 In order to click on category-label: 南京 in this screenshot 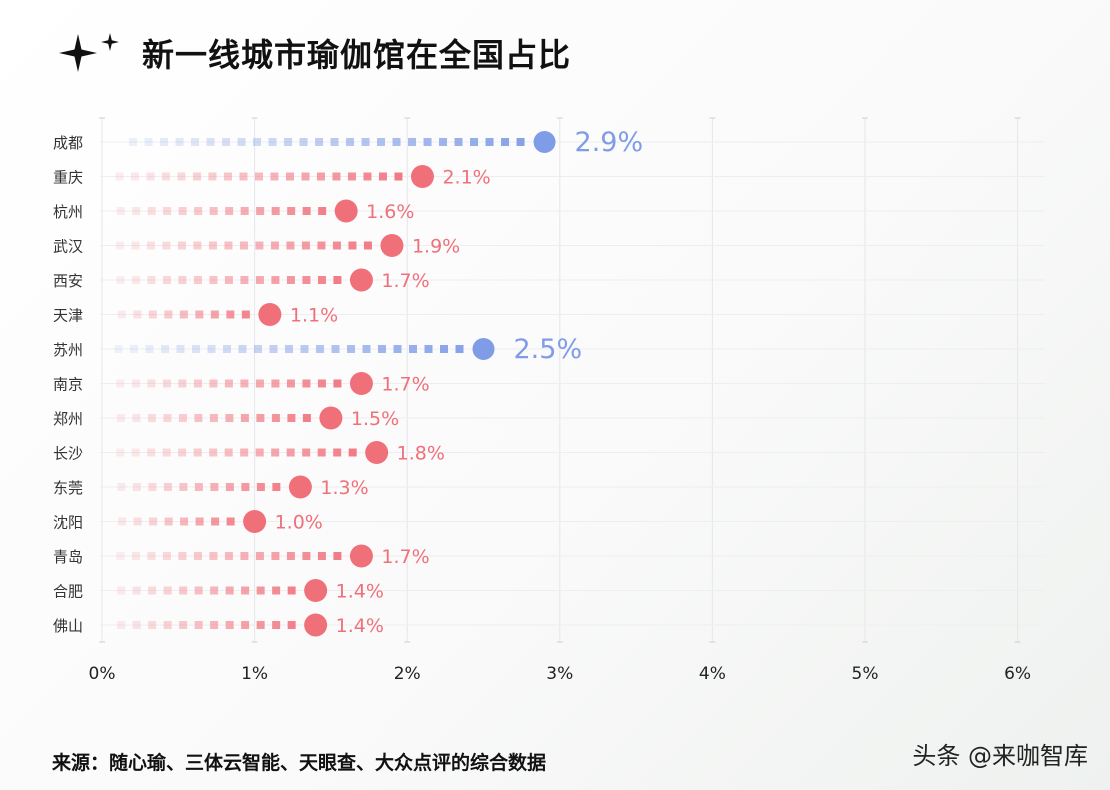, I will do `click(68, 385)`.